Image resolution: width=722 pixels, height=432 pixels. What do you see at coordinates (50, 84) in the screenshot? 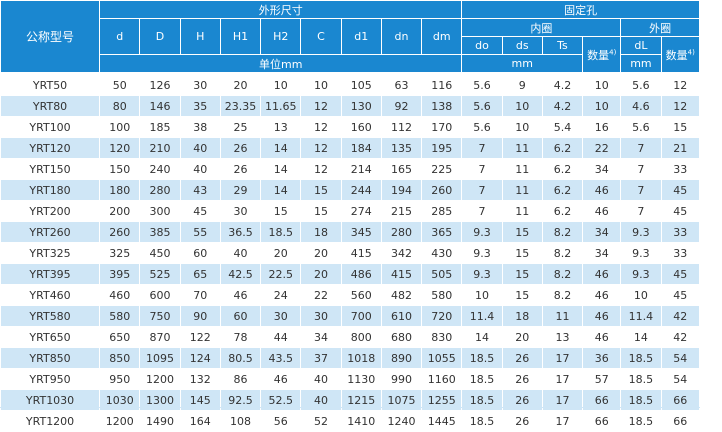
I see `cell-model: YRT50` at bounding box center [50, 84].